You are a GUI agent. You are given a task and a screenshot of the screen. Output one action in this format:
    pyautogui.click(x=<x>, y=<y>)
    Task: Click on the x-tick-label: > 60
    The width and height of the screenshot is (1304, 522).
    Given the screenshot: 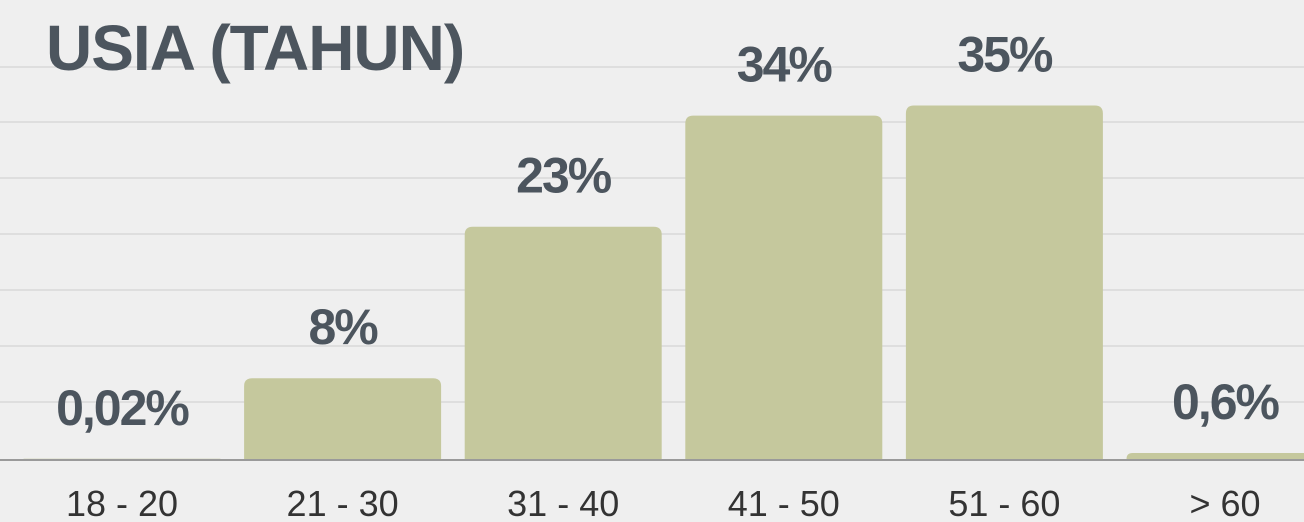 What is the action you would take?
    pyautogui.click(x=1224, y=502)
    